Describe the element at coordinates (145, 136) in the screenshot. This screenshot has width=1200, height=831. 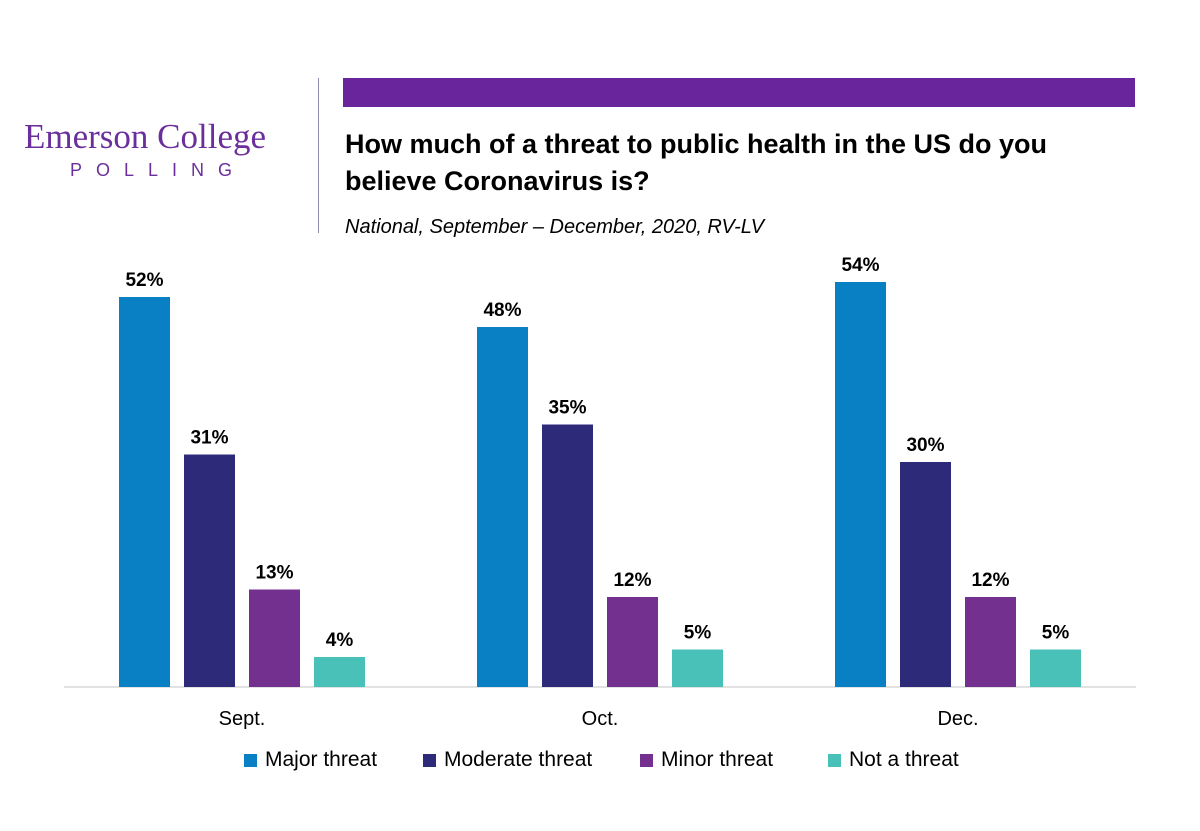
I see `logo-emerson-college: Emerson College` at that location.